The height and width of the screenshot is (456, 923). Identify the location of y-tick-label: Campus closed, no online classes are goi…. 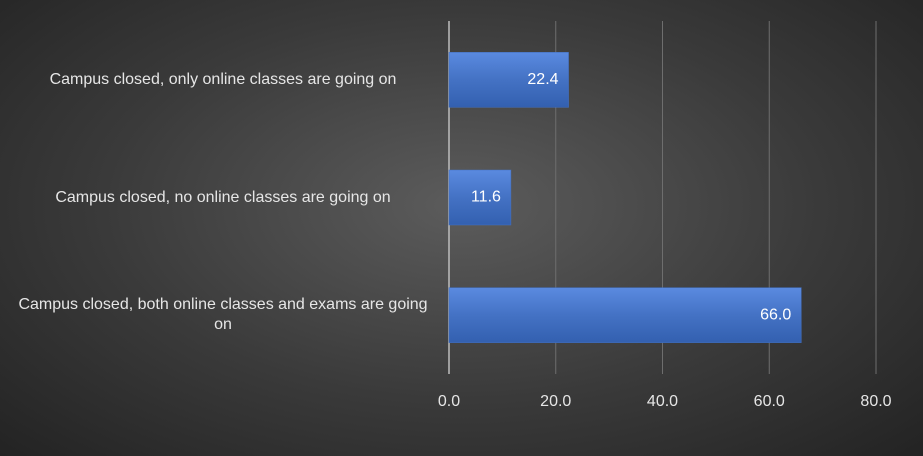
(223, 197).